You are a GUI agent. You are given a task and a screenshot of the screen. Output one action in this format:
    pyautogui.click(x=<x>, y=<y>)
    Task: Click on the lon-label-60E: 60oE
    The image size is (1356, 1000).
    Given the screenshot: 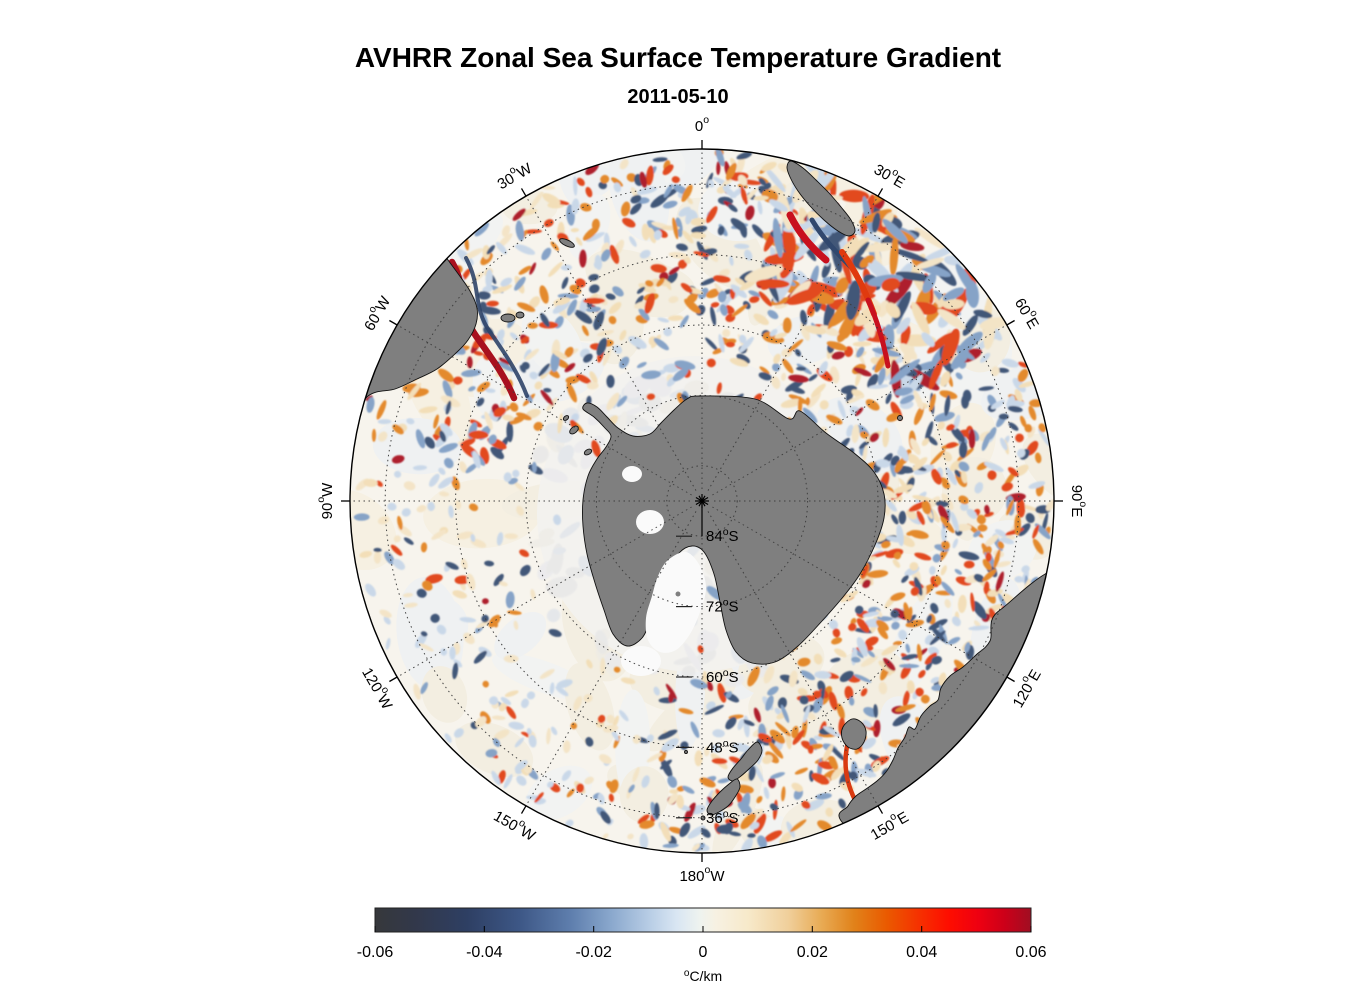 What is the action you would take?
    pyautogui.click(x=1028, y=312)
    